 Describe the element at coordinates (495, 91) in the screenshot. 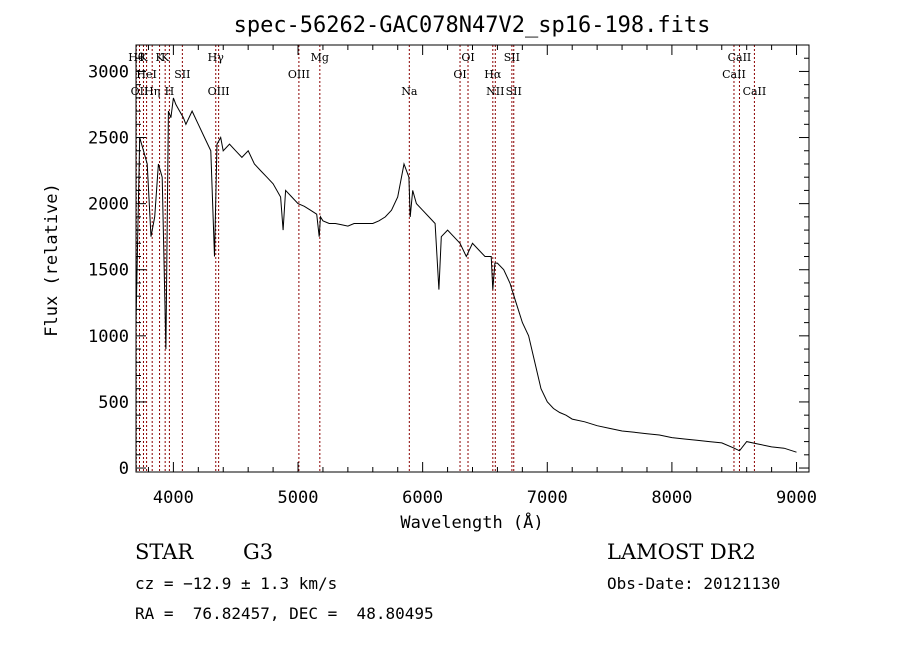

I see `line-label: NII` at that location.